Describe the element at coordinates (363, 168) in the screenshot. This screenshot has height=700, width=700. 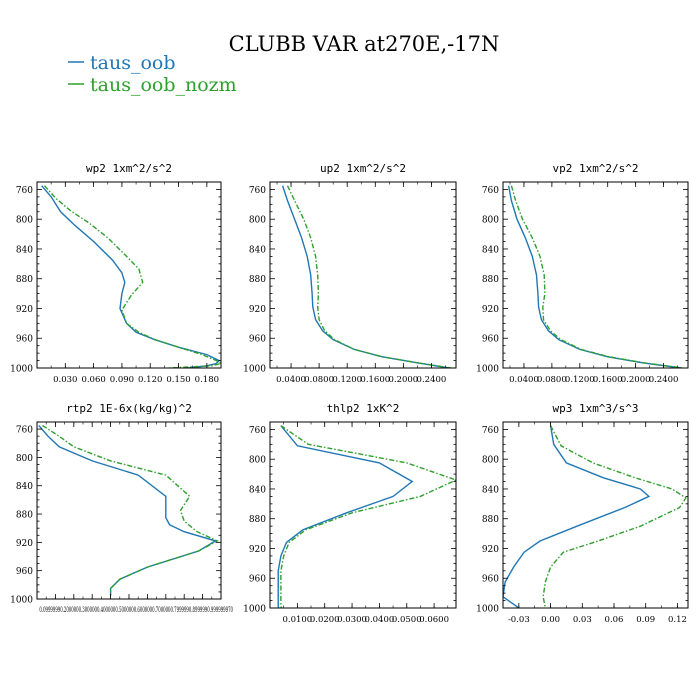
I see `subplot-title: up2 1xm^2/s^2` at that location.